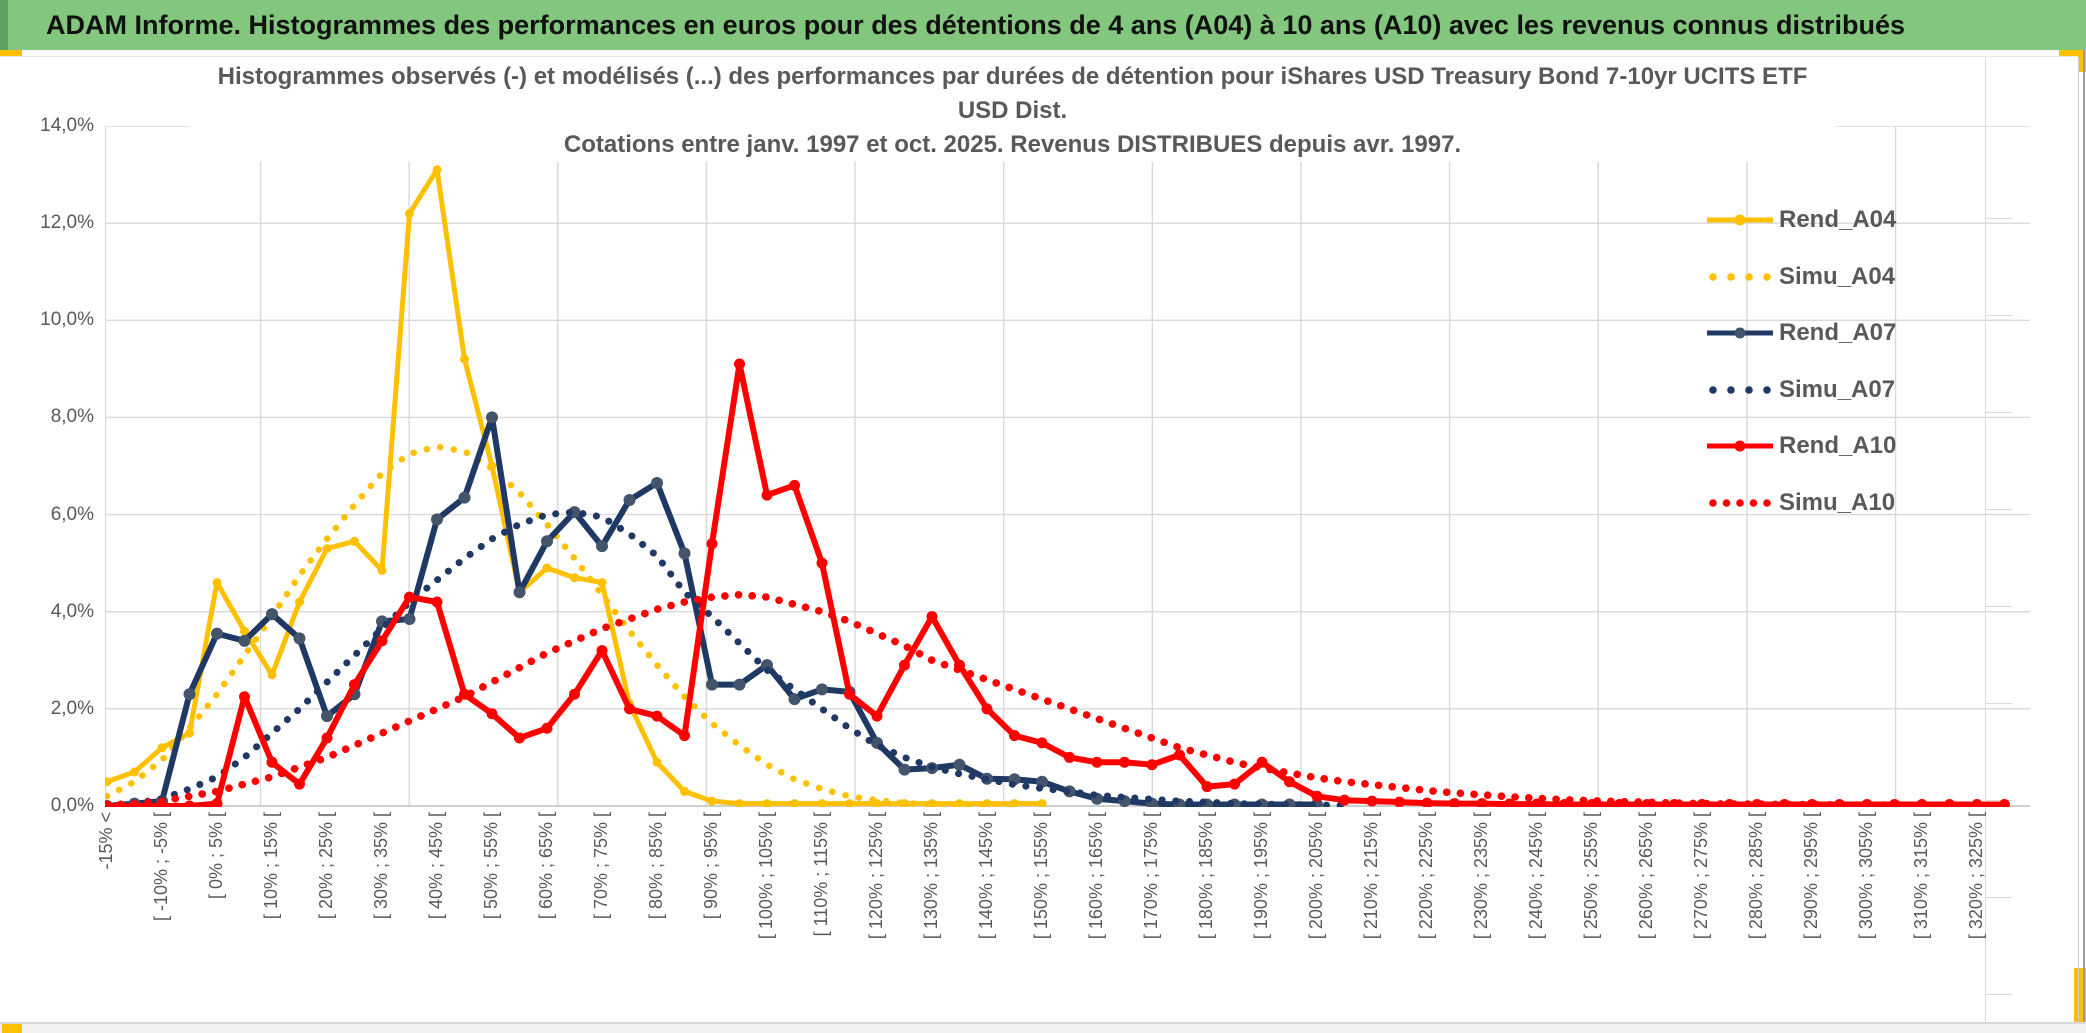 The height and width of the screenshot is (1033, 2086). Describe the element at coordinates (1800, 277) in the screenshot. I see `legend-item-simu_a04: Simu_A04` at that location.